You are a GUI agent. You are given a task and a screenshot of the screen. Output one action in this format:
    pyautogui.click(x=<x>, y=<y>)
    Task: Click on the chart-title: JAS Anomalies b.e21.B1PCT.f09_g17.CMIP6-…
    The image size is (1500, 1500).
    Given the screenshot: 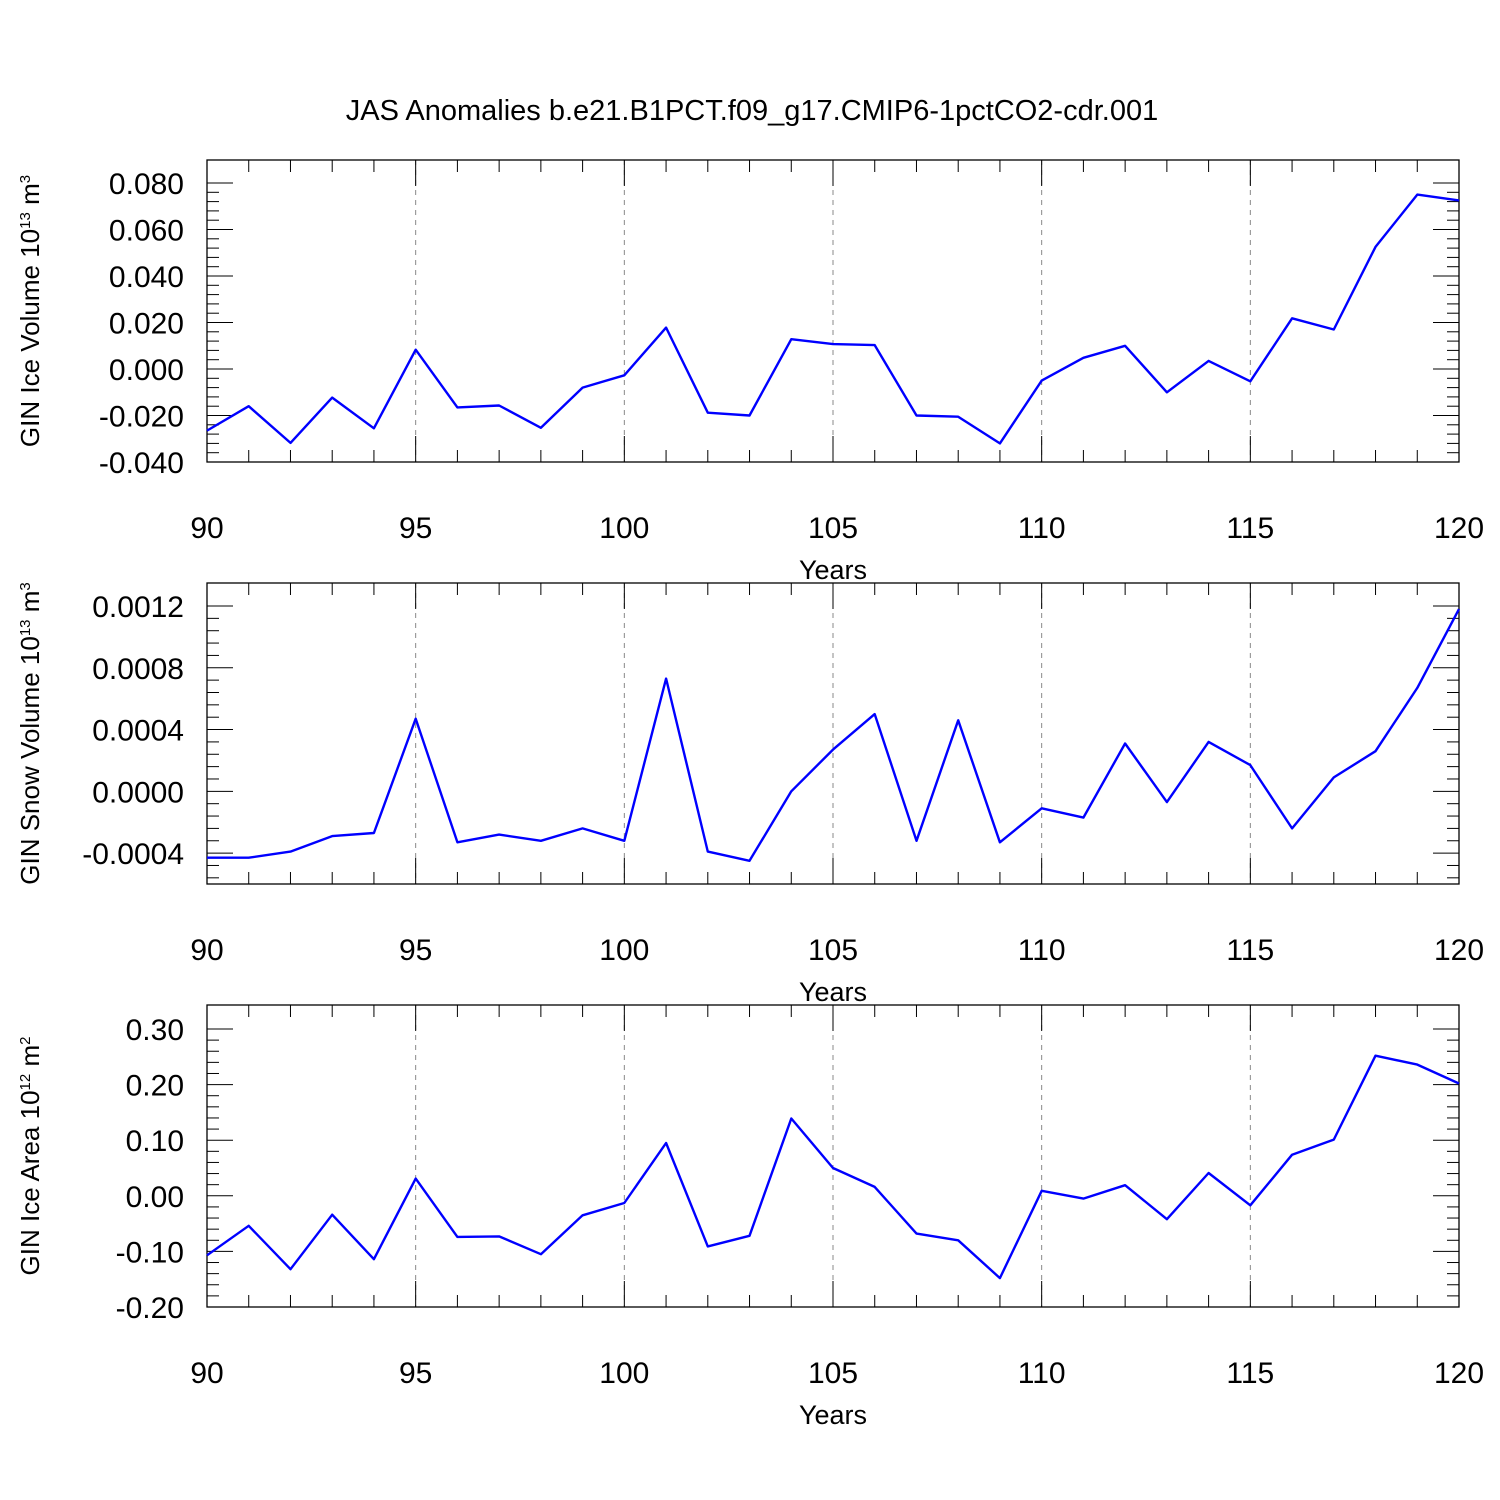 What is the action you would take?
    pyautogui.click(x=752, y=111)
    